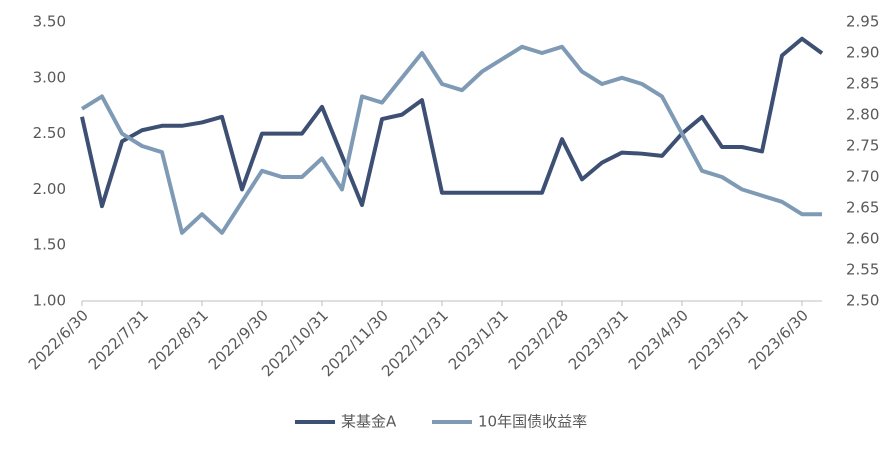 The width and height of the screenshot is (896, 454). I want to click on y2-tick-label: 2.85, so click(862, 84).